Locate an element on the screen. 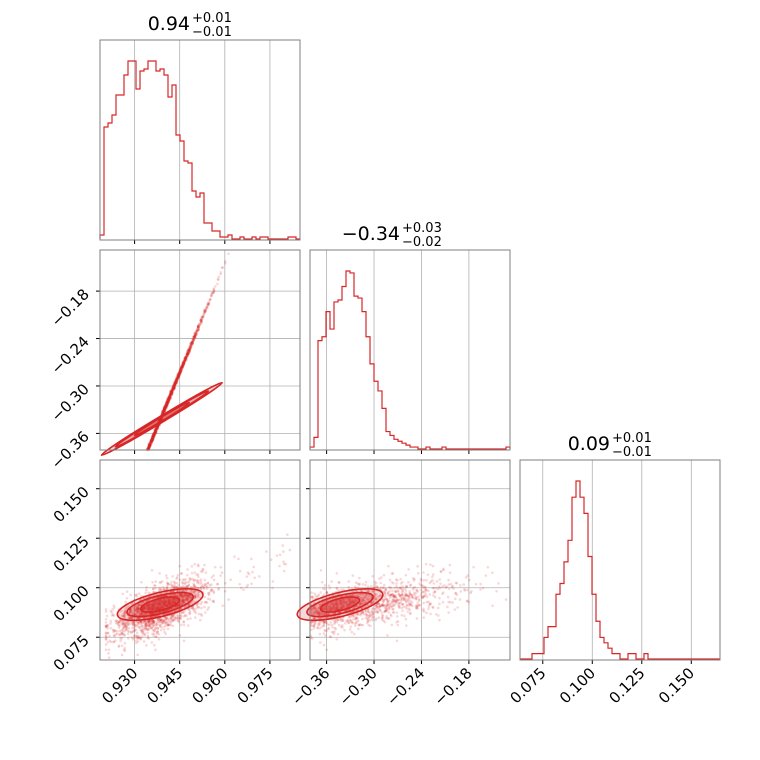  x-tick-label: 0.075 is located at coordinates (528, 685).